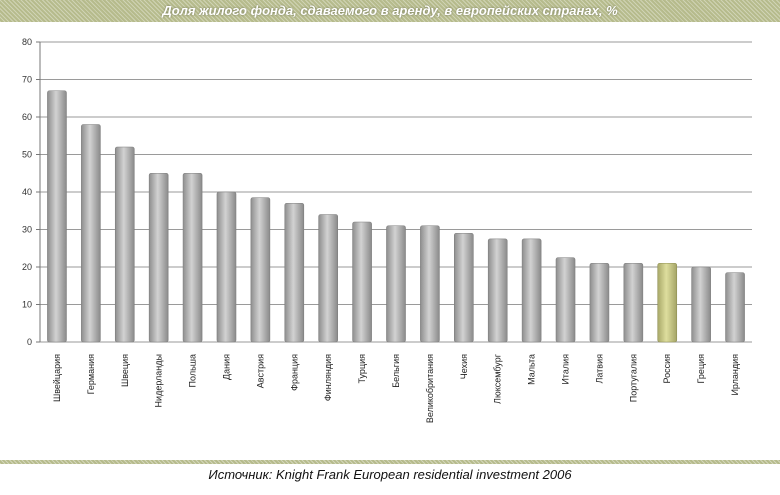  I want to click on x-category-label: Чехия, so click(464, 366).